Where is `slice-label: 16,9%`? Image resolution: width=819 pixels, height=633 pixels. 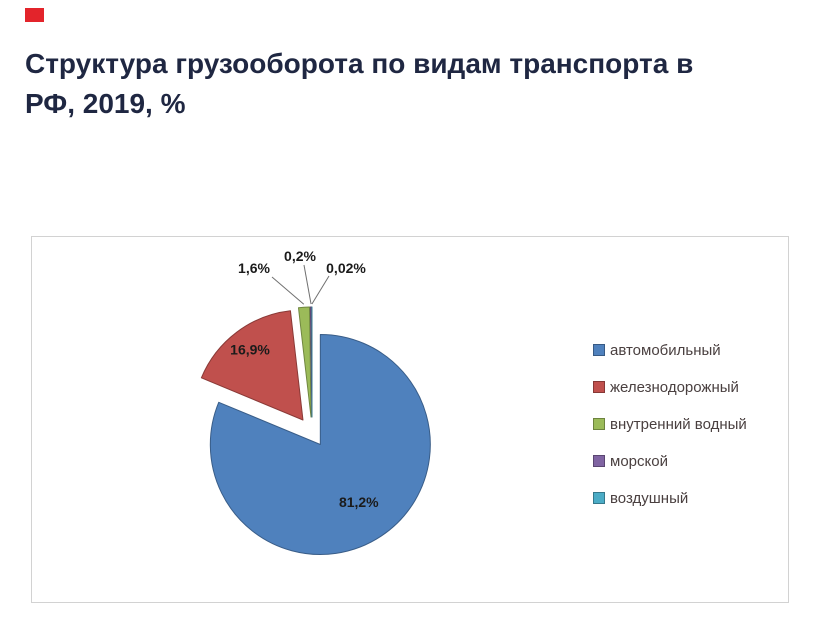
slice-label: 16,9% is located at coordinates (250, 350).